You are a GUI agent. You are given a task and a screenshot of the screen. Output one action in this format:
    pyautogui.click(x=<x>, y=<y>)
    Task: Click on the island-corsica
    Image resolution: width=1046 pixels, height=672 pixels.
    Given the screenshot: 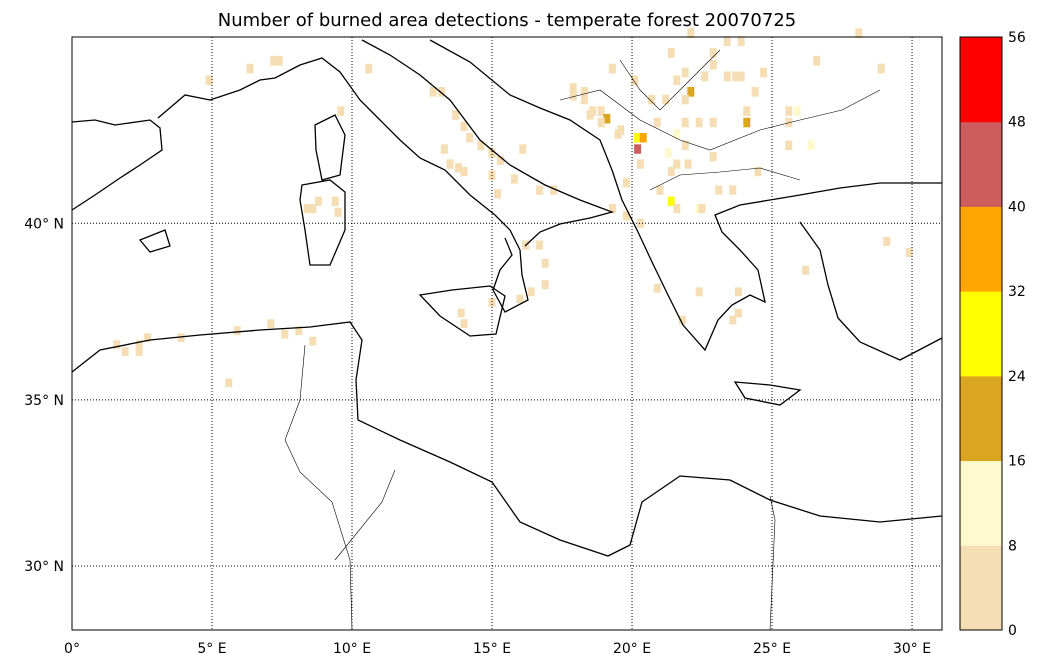 What is the action you would take?
    pyautogui.click(x=330, y=147)
    